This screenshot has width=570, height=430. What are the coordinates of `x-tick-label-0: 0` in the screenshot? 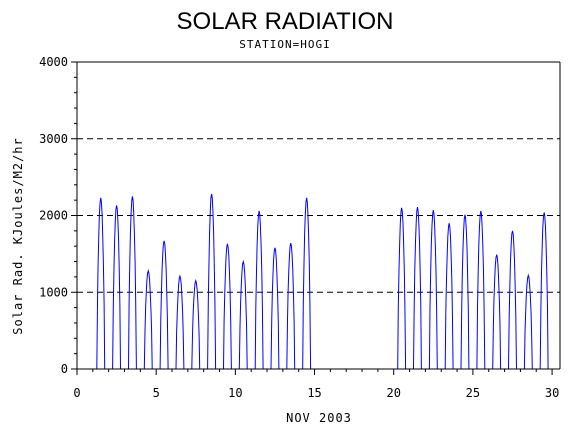 It's located at (76, 393).